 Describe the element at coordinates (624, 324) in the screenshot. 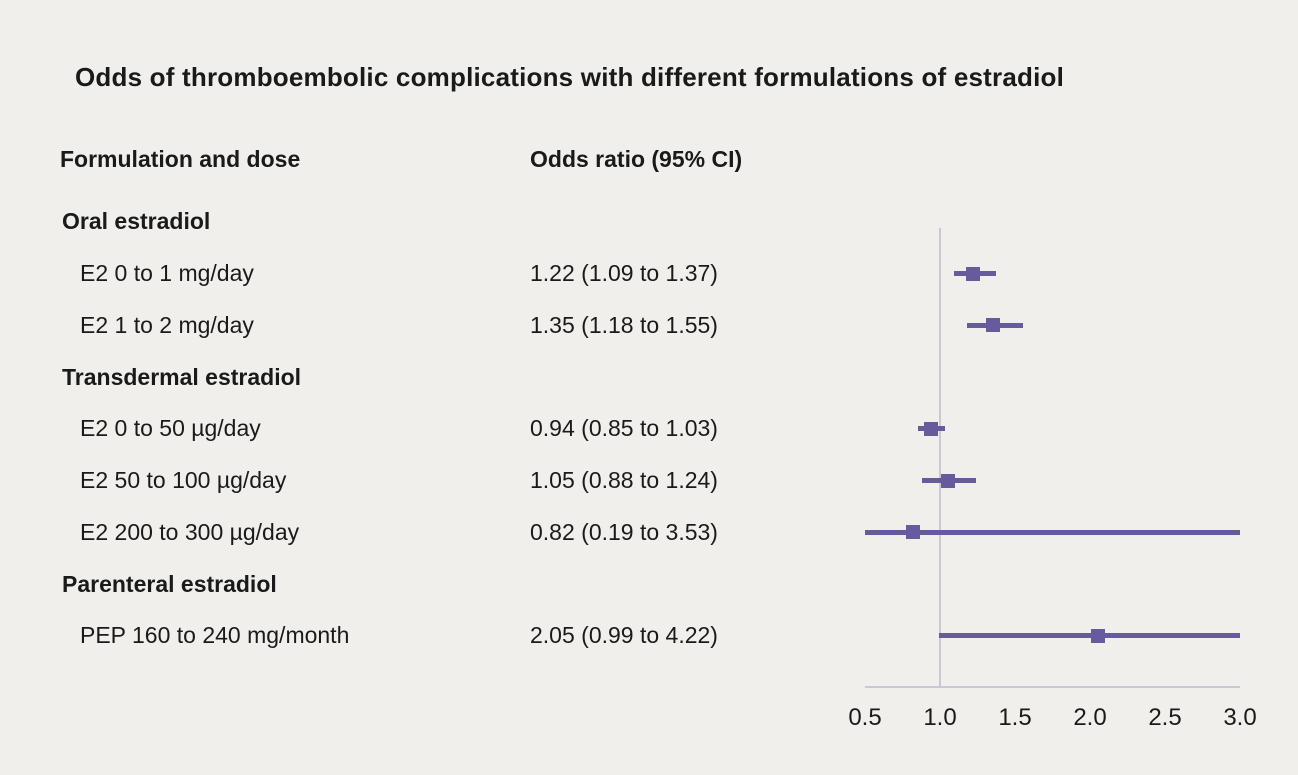

I see `or-value: 1.35 (1.18 to 1.55)` at that location.